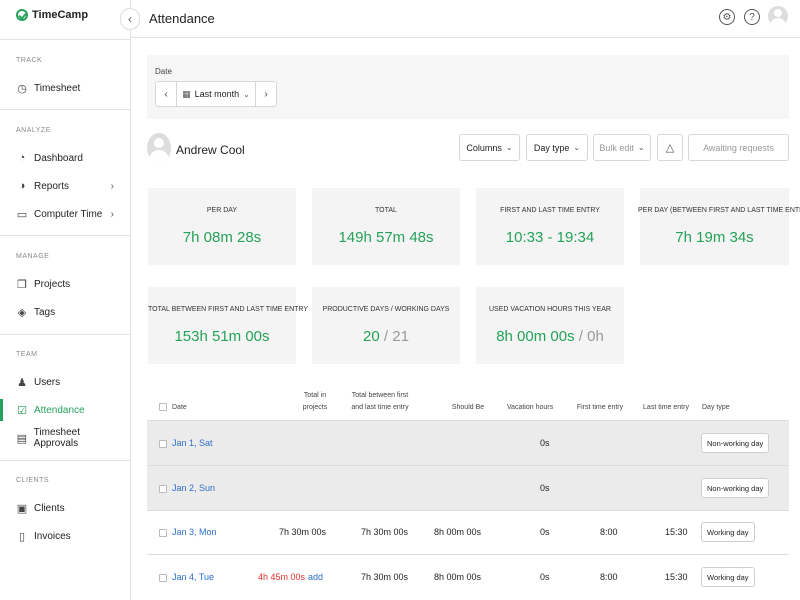  Describe the element at coordinates (163, 71) in the screenshot. I see `date-filter-label: Date` at that location.